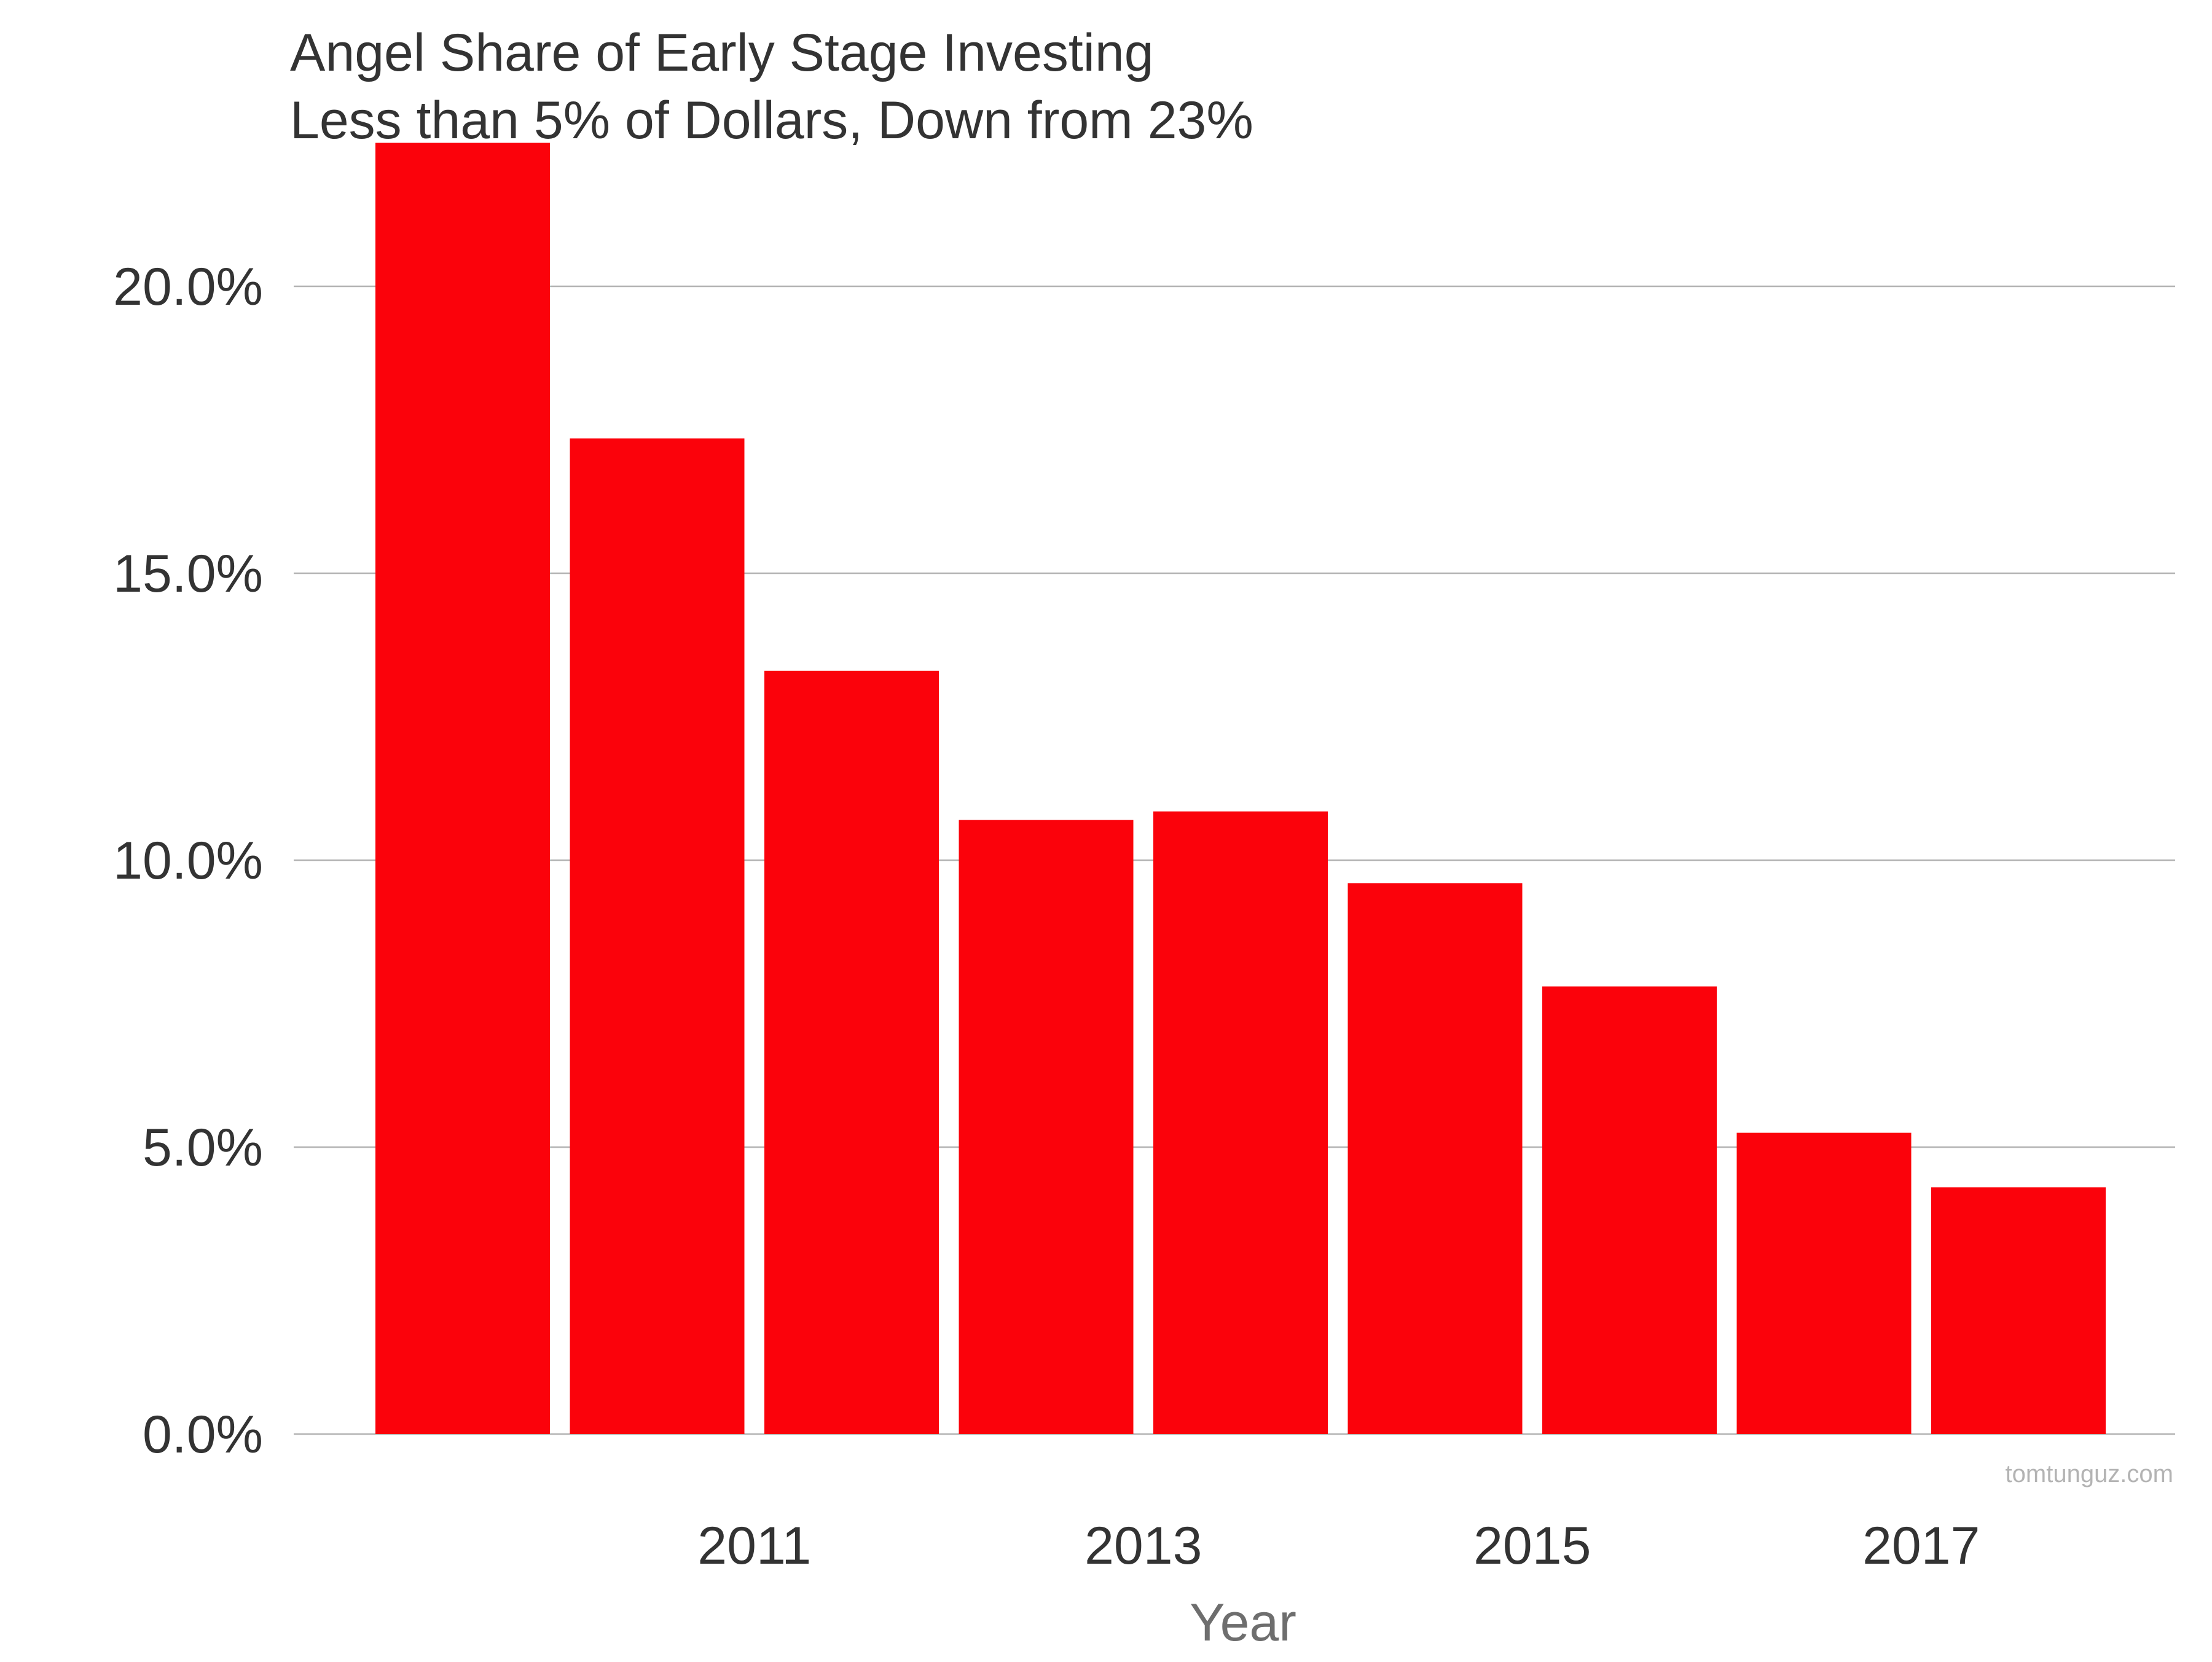  Describe the element at coordinates (1629, 1210) in the screenshot. I see `bar-2016` at that location.